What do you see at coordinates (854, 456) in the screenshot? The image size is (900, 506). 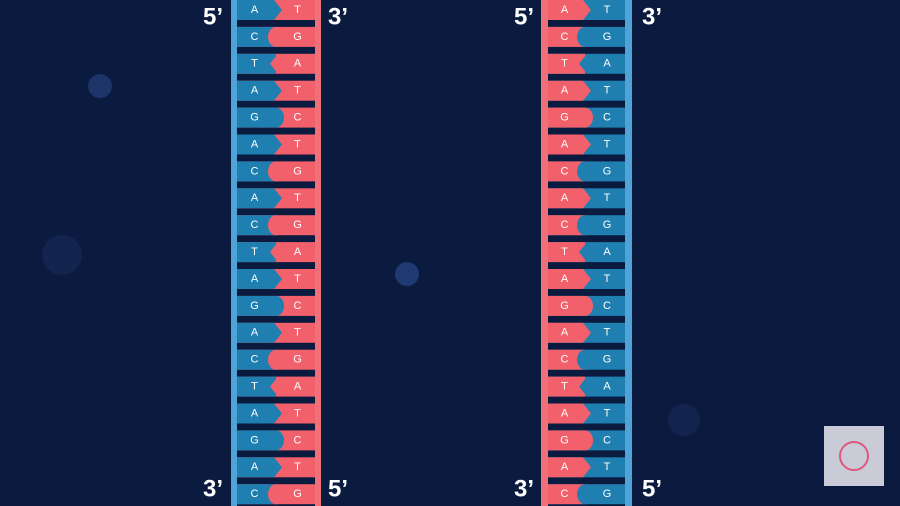 I see `logo-icon` at bounding box center [854, 456].